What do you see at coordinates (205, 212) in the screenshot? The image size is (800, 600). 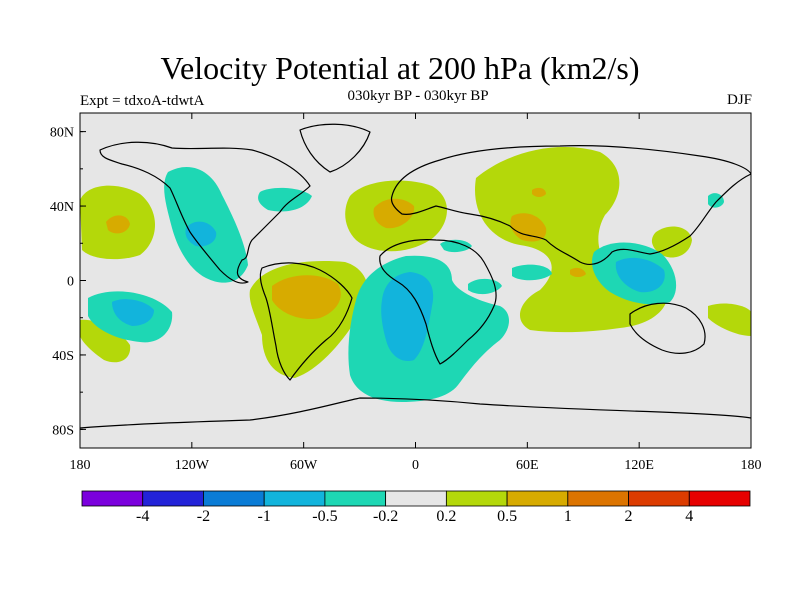 I see `coastline-north-america` at bounding box center [205, 212].